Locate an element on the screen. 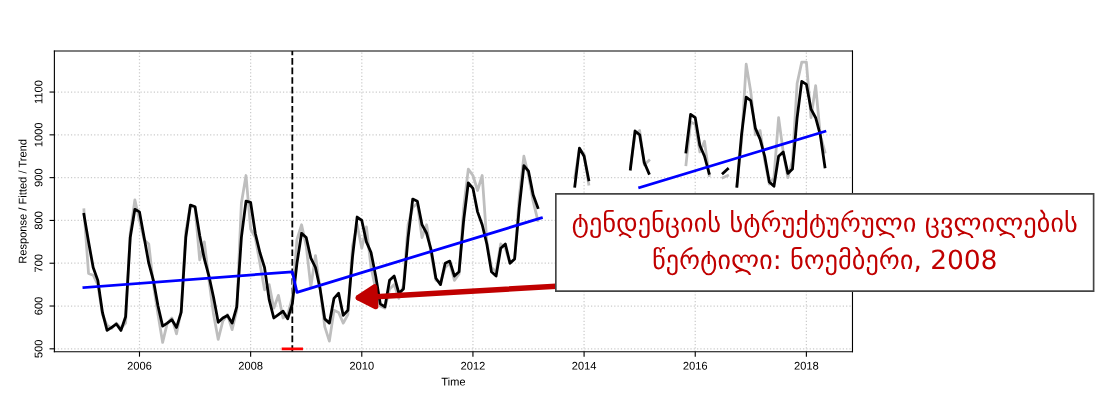  x-tick-label: 2010 is located at coordinates (361, 365).